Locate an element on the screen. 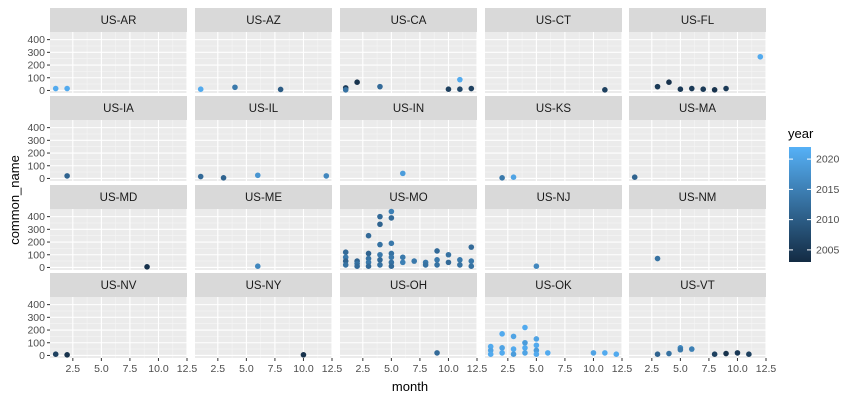  facet-panel-us-ct: US-CT is located at coordinates (554, 50).